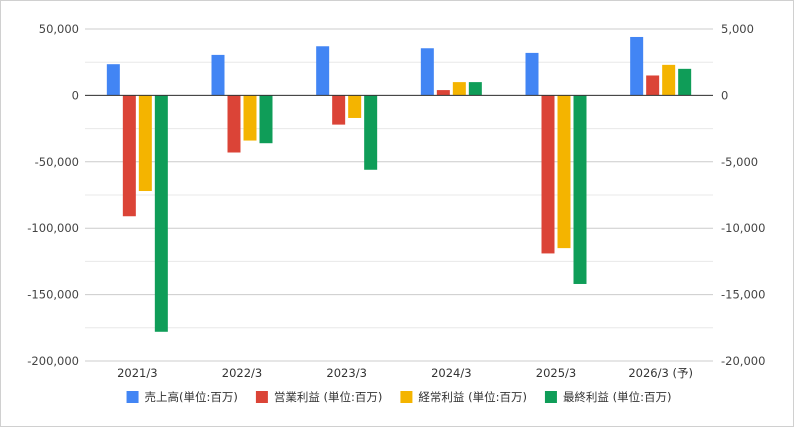  I want to click on right-tick-label: -10,000, so click(743, 228).